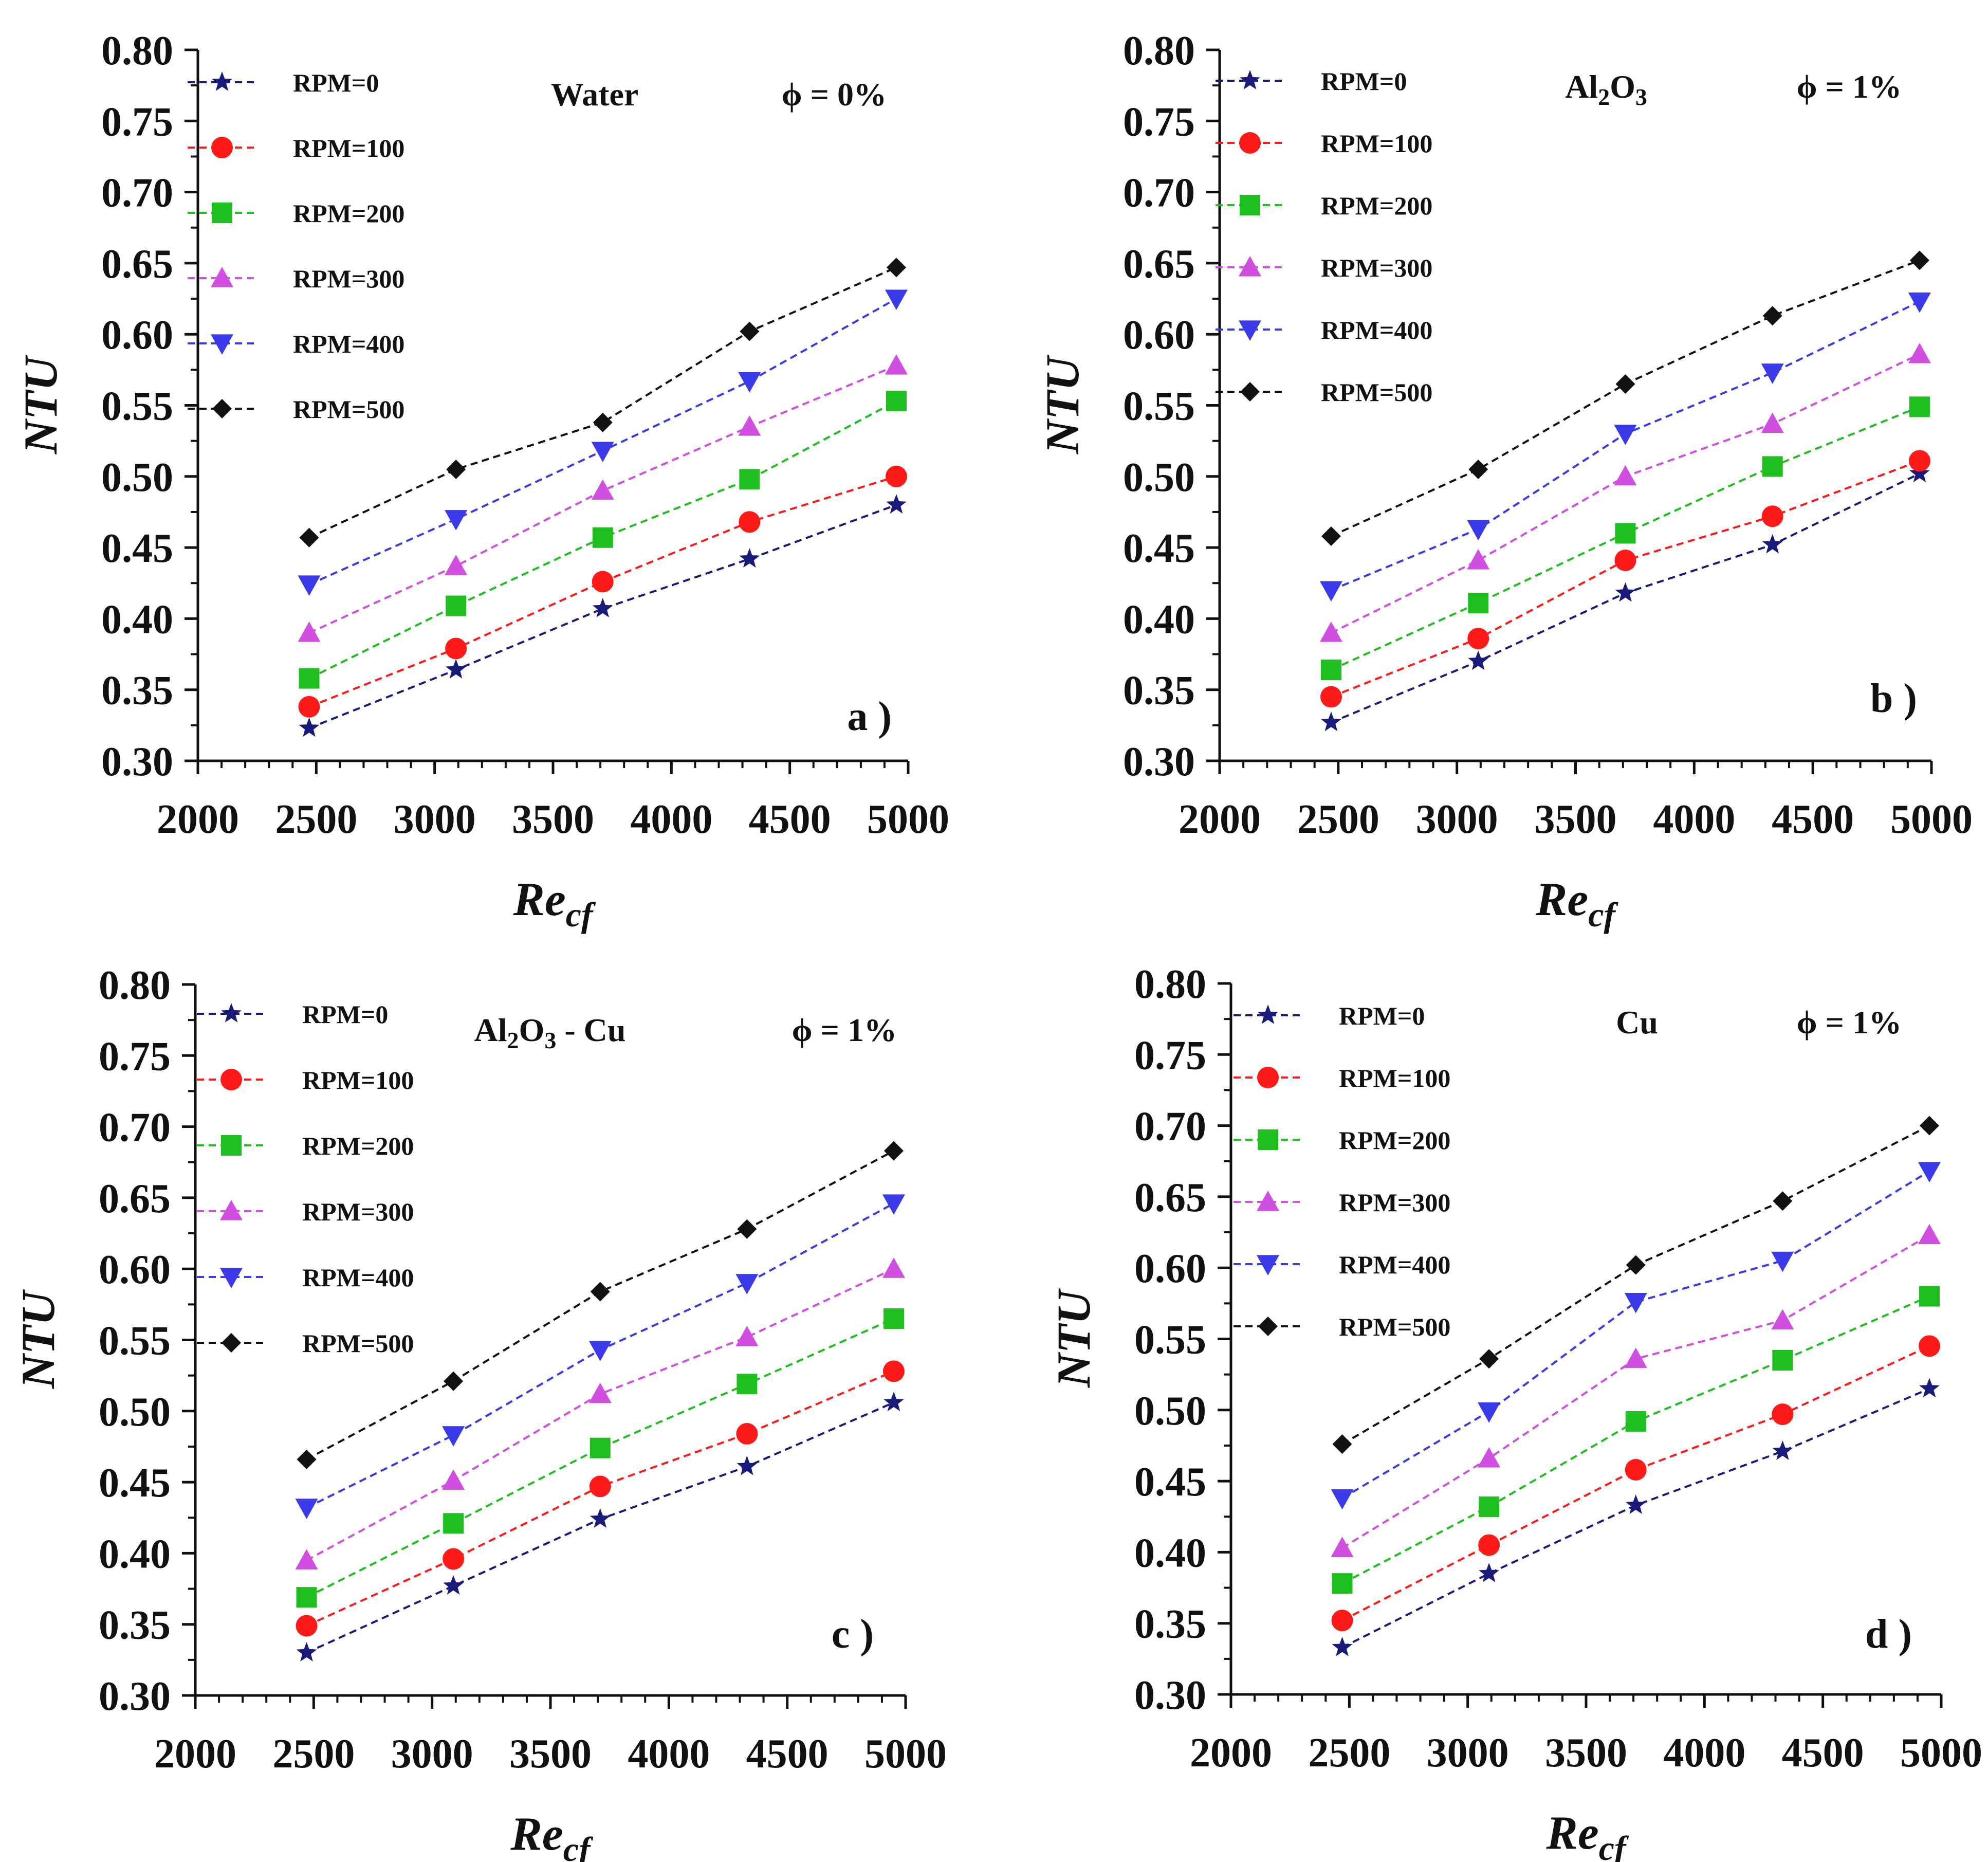 The image size is (1988, 1862). What do you see at coordinates (1587, 1372) in the screenshot?
I see `series-rpm-300: RPM=300` at bounding box center [1587, 1372].